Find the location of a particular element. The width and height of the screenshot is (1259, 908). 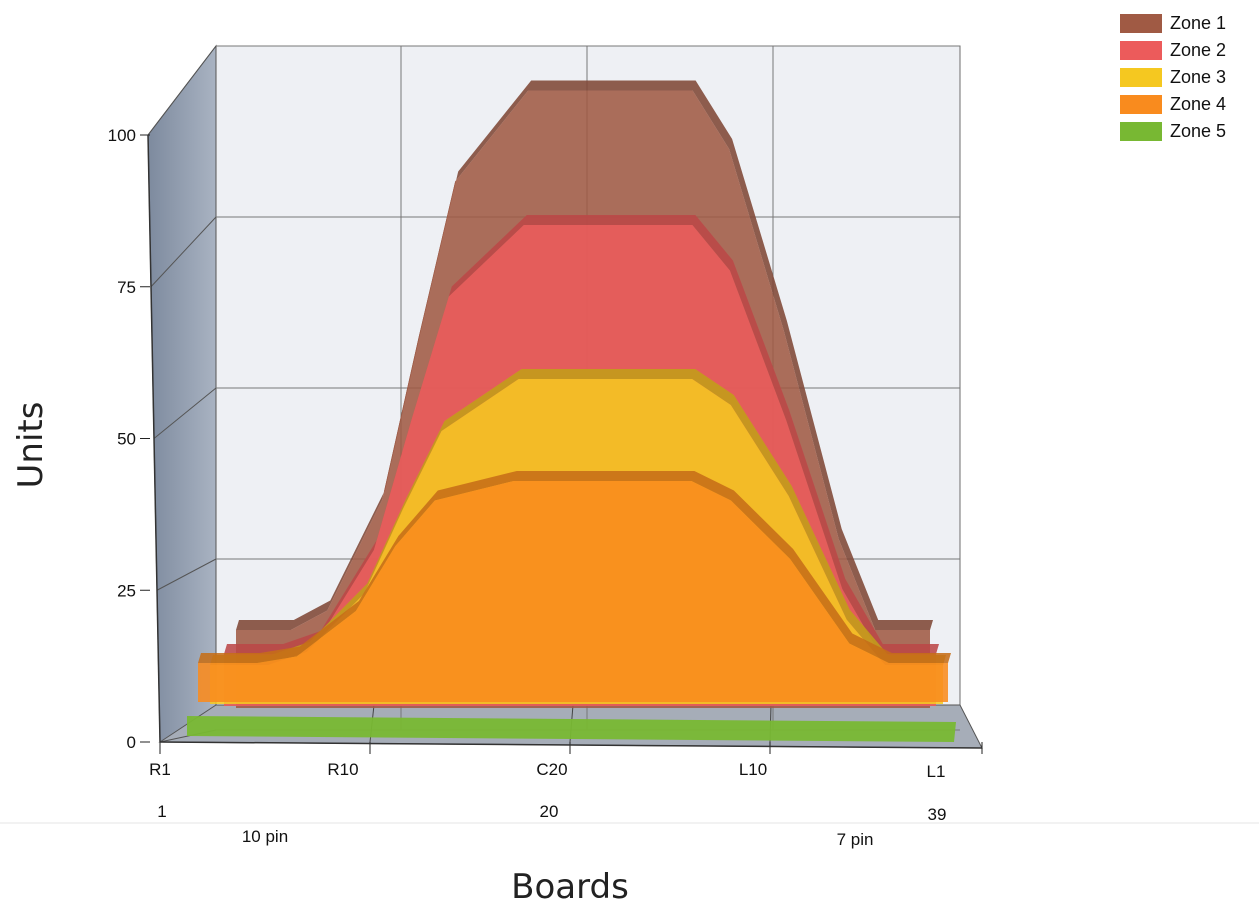

x-tick-label: L1 is located at coordinates (936, 771).